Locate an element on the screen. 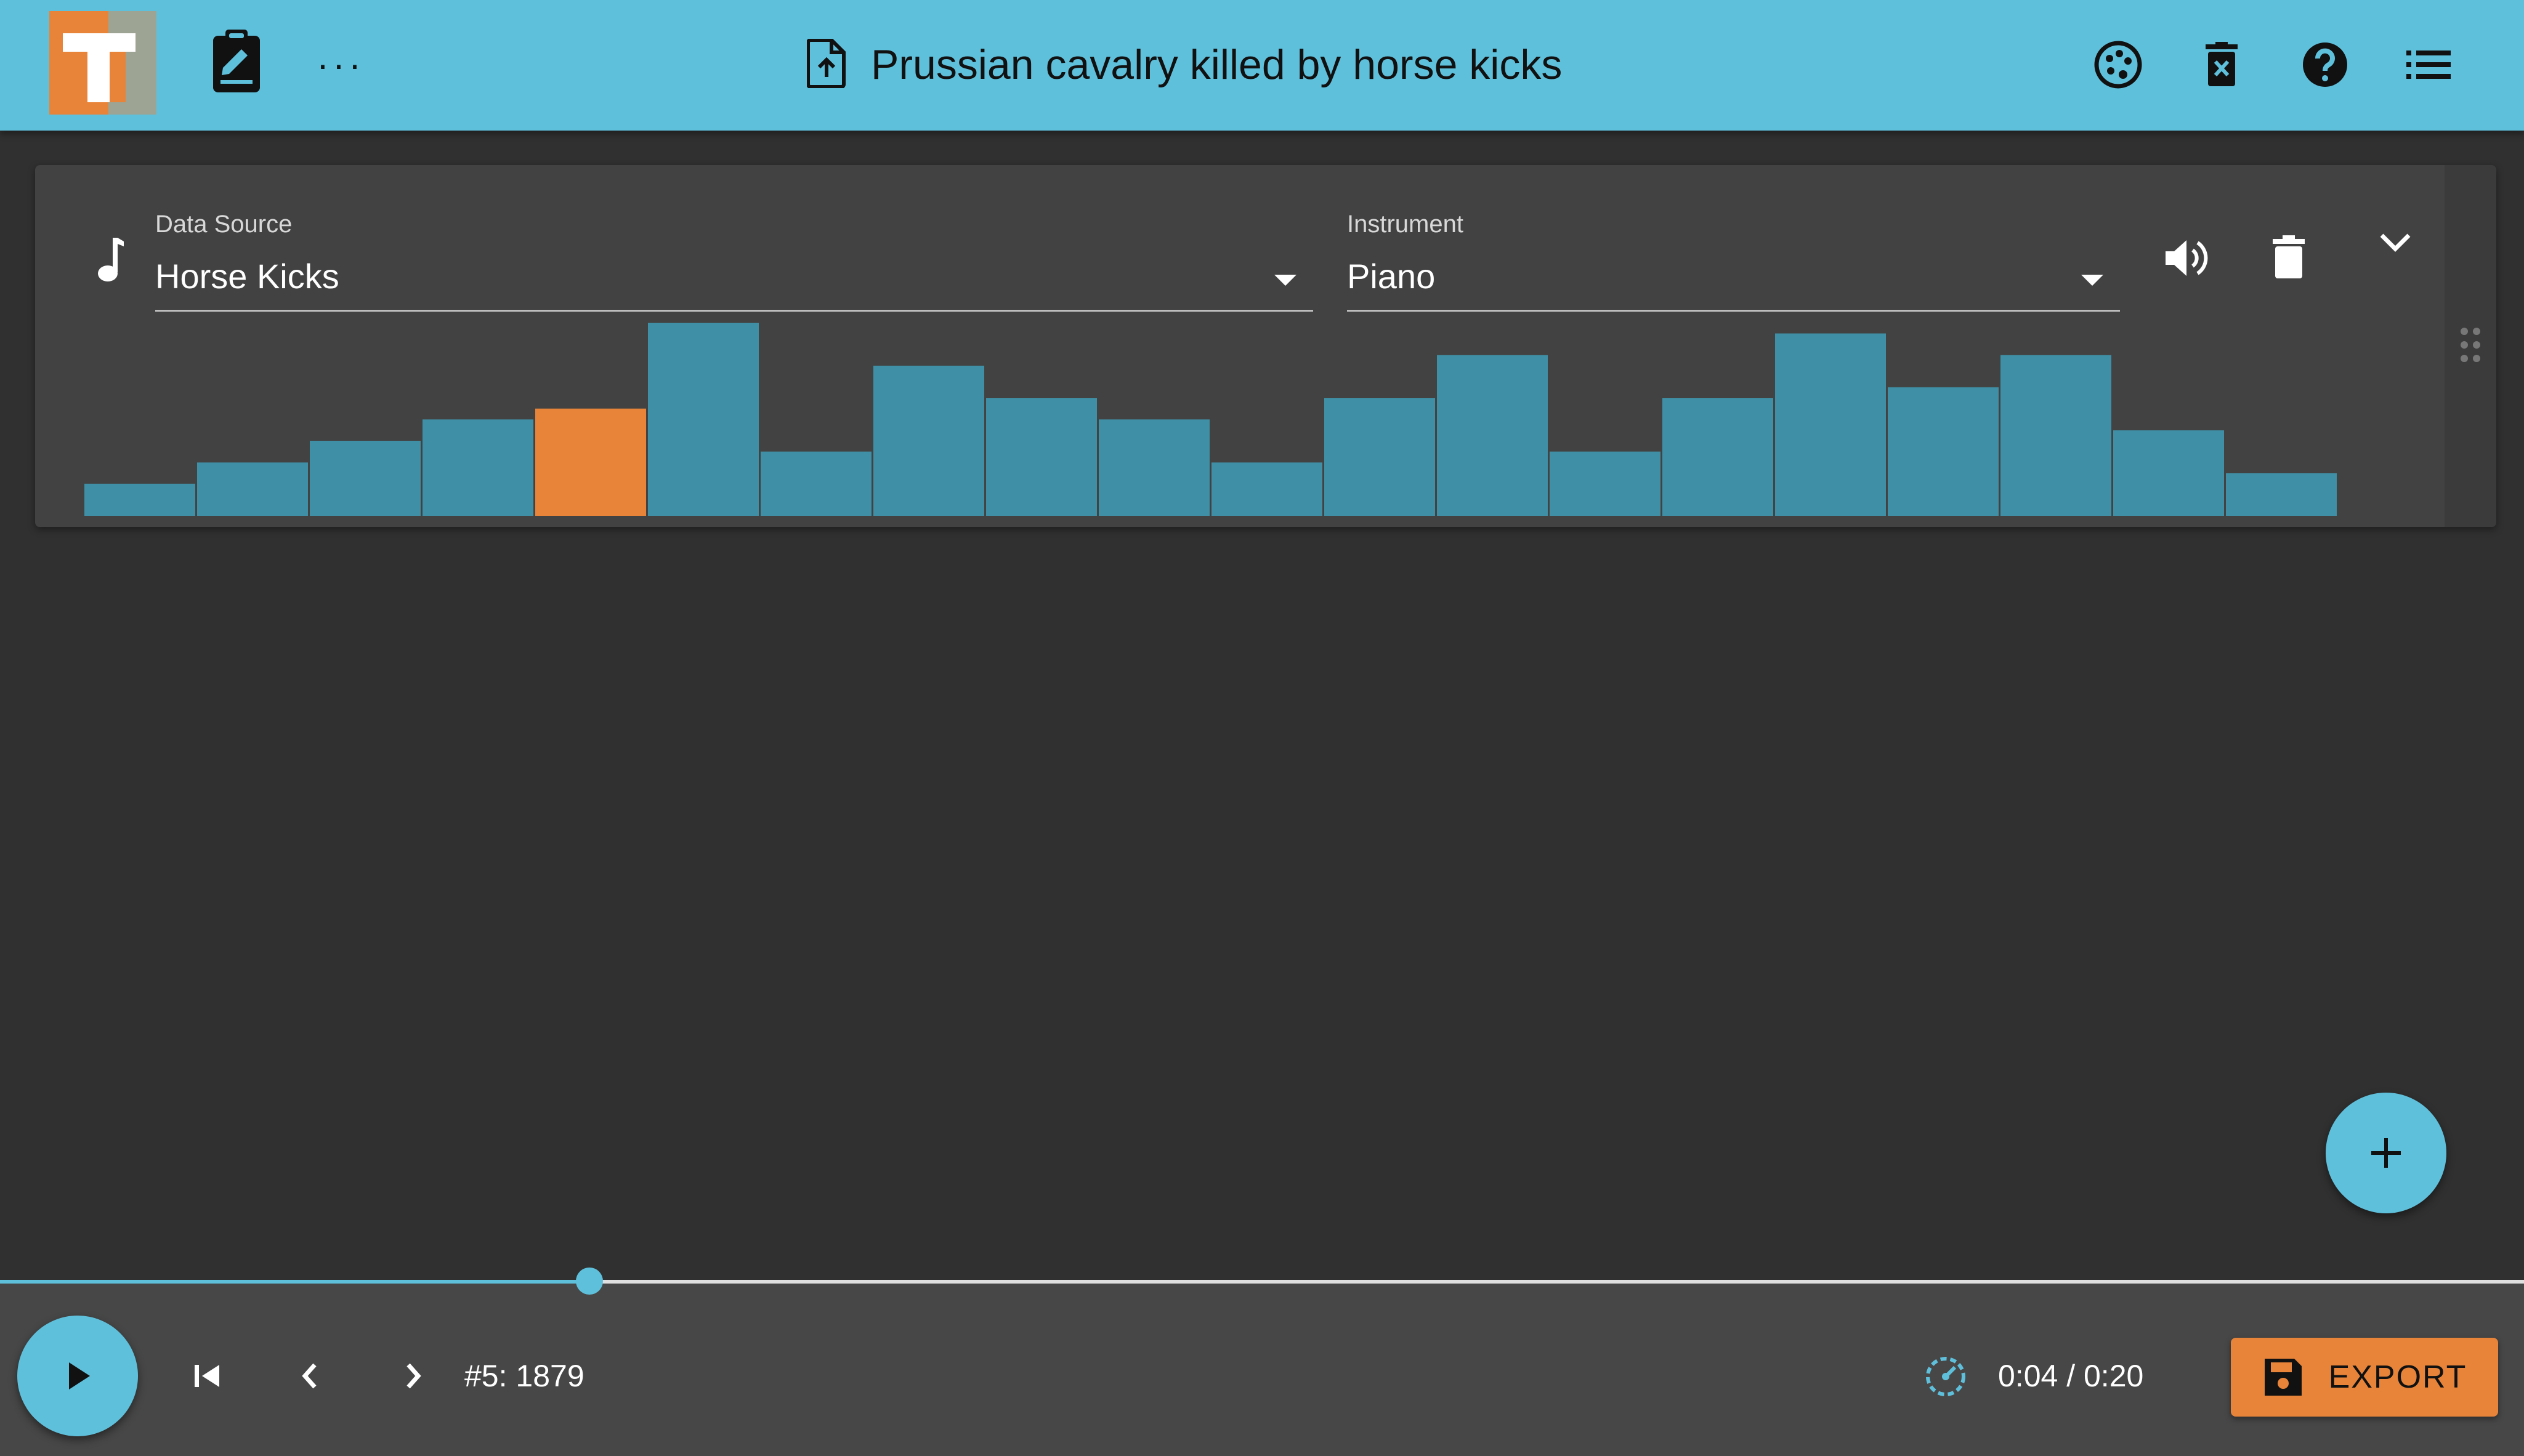  timeline-track is located at coordinates (1262, 1282).